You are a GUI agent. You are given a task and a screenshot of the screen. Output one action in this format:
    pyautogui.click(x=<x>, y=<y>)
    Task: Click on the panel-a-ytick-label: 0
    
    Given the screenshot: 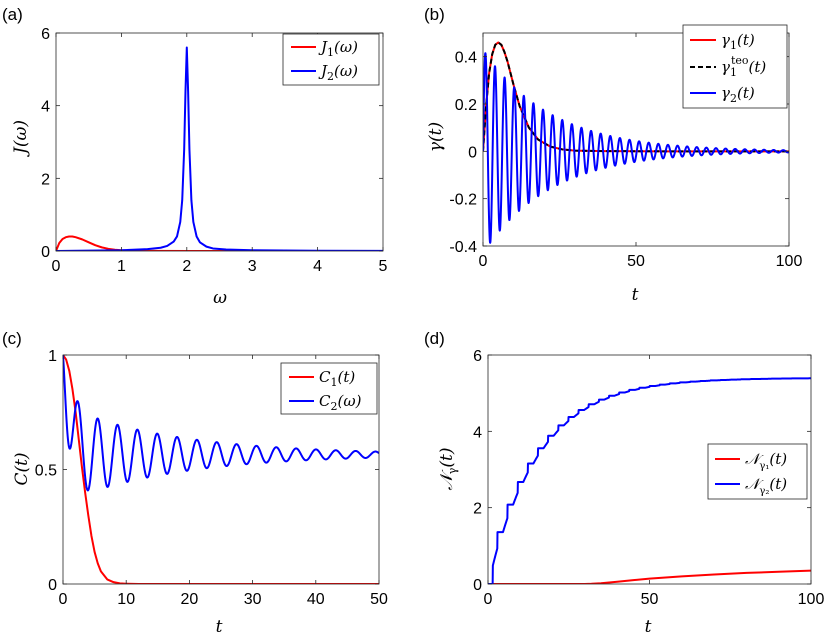 What is the action you would take?
    pyautogui.click(x=45, y=252)
    